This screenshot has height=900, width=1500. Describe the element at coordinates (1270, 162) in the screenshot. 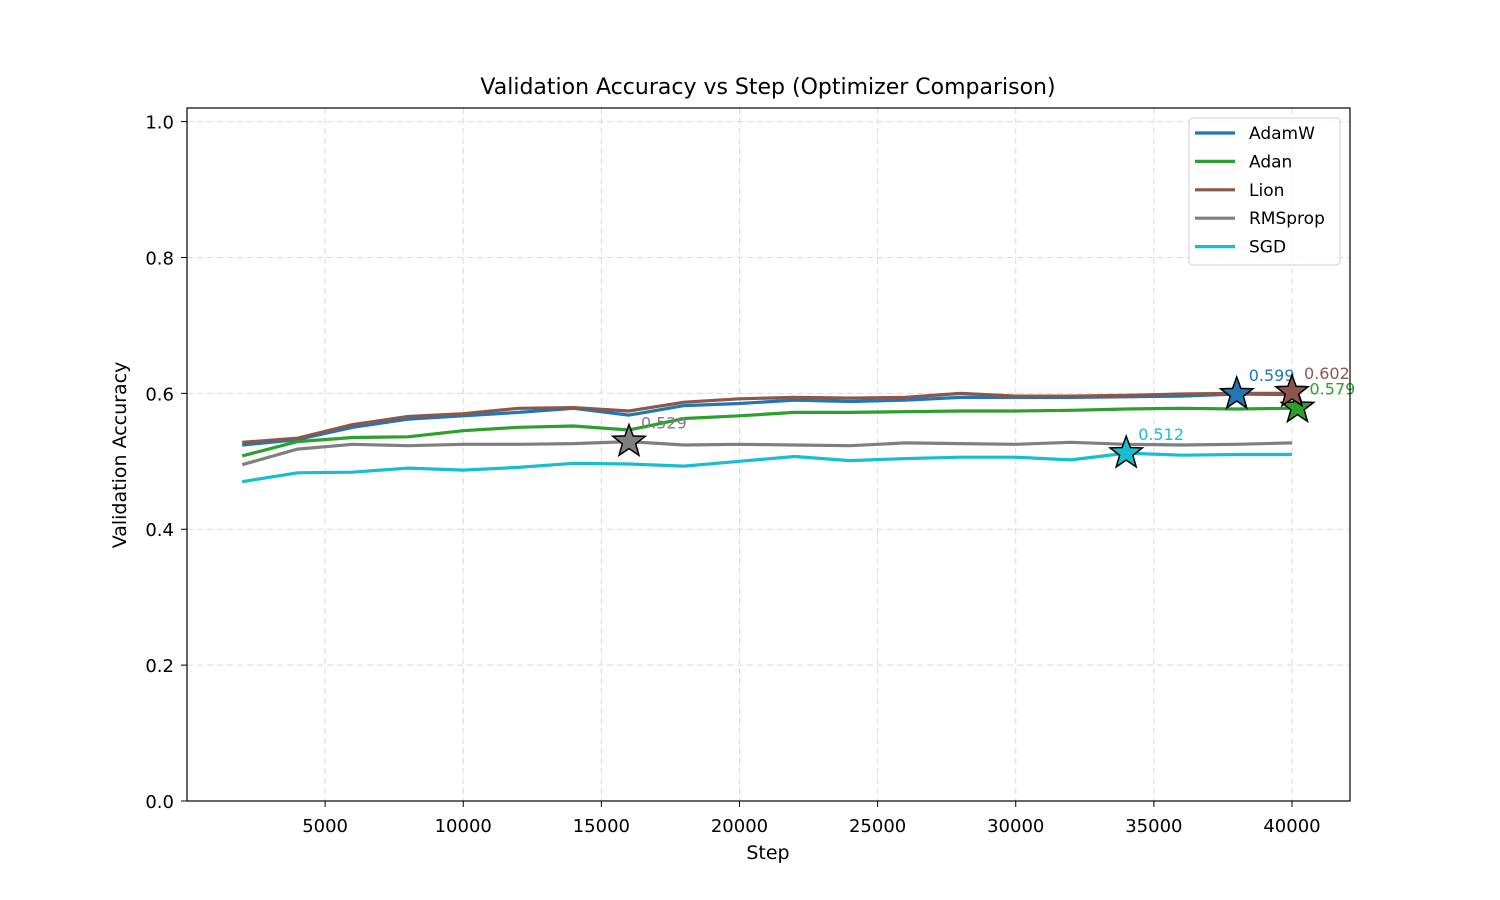

I see `legend-label-adan: Adan` at that location.